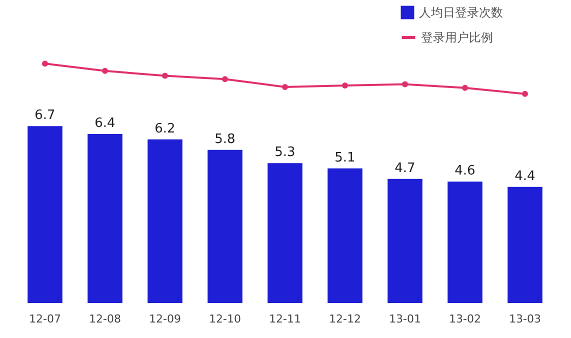 The image size is (571, 338). I want to click on x-tick-label: 12-10, so click(225, 319).